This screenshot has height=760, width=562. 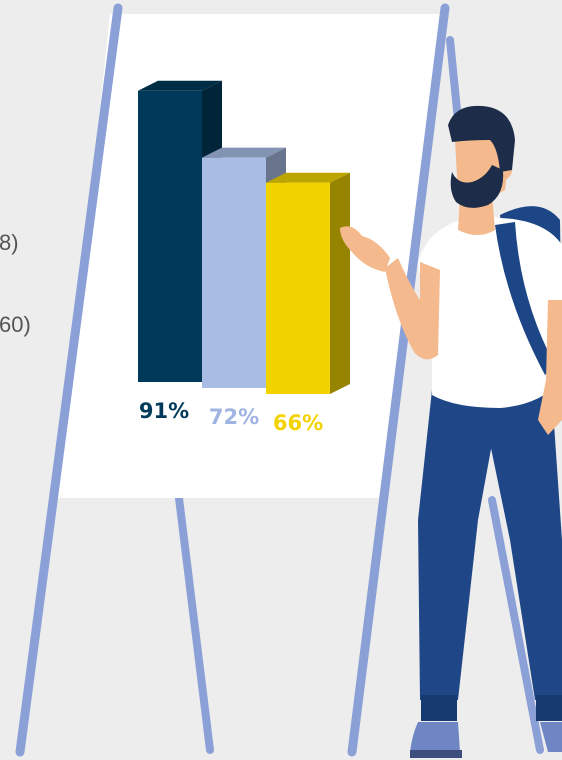 I want to click on shoe-left-sole, so click(x=436, y=754).